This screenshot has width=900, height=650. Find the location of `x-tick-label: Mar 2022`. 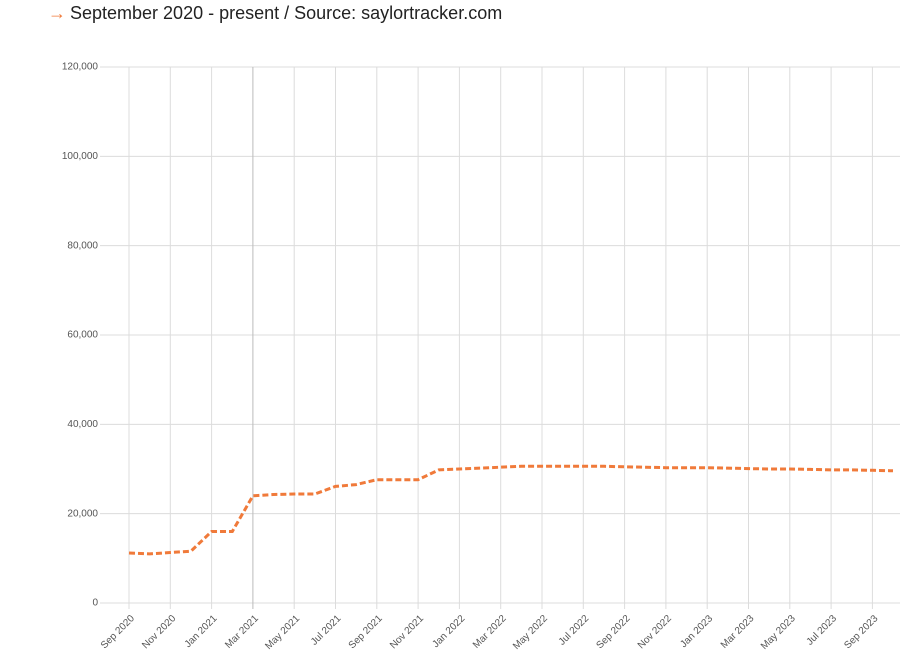

x-tick-label: Mar 2022 is located at coordinates (490, 631).